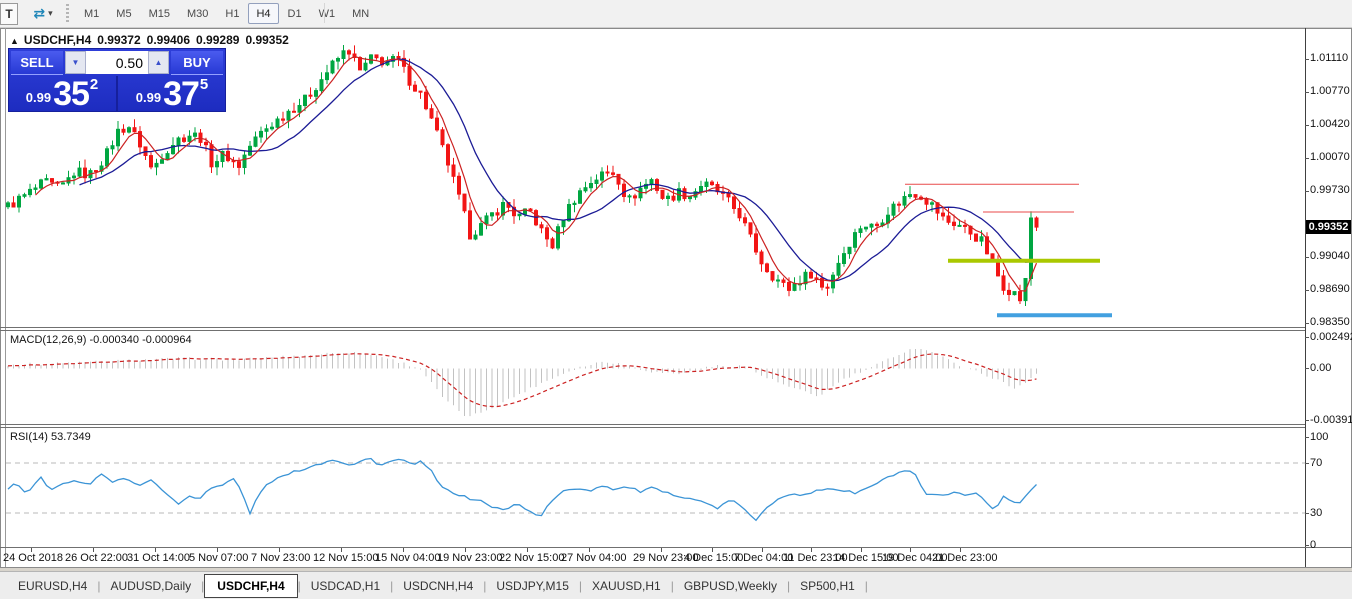  What do you see at coordinates (294, 13) in the screenshot?
I see `timeframe-d1: D1` at bounding box center [294, 13].